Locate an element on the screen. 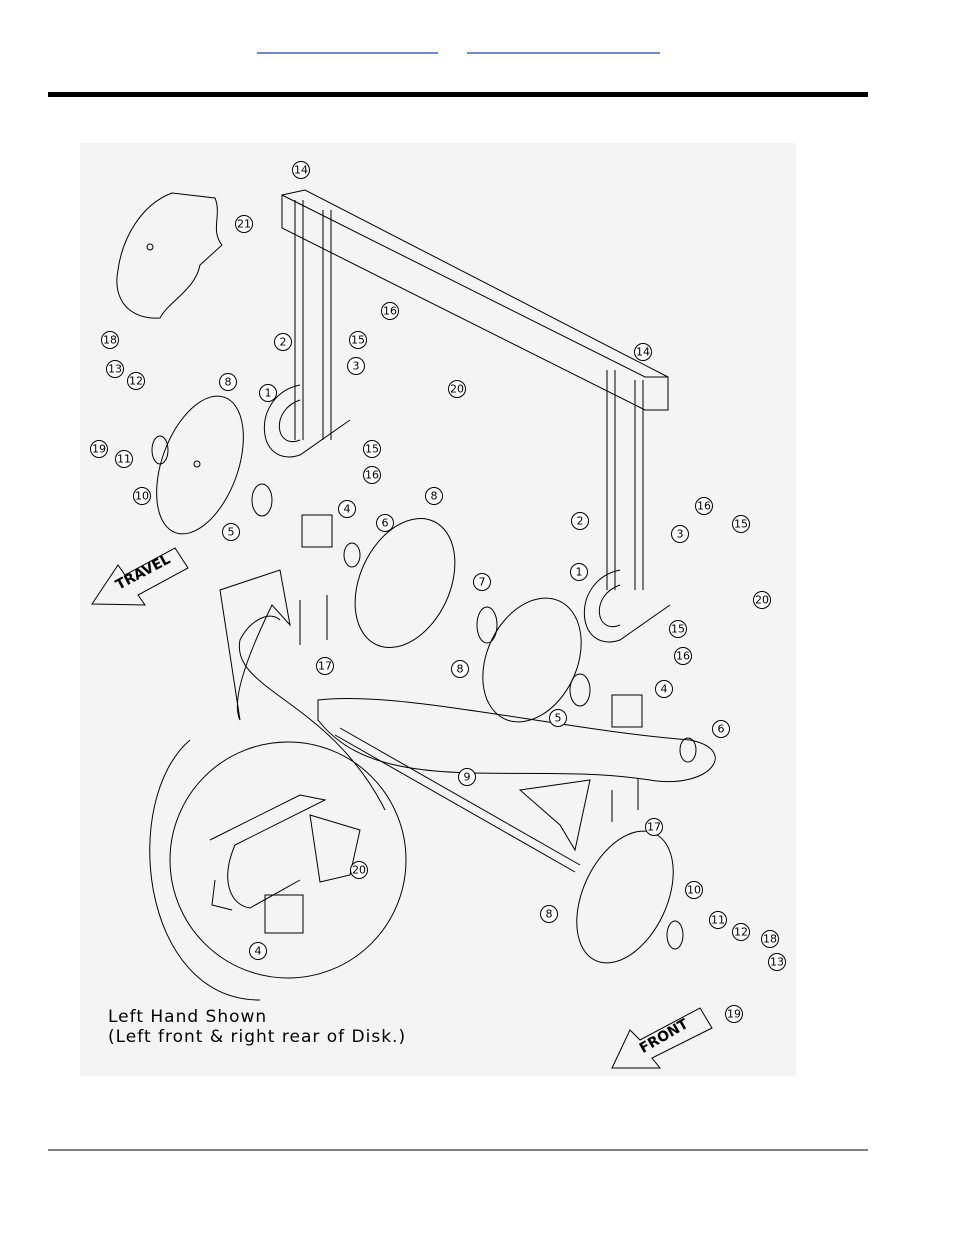 This screenshot has width=954, height=1235. callout-number: 7 is located at coordinates (482, 582).